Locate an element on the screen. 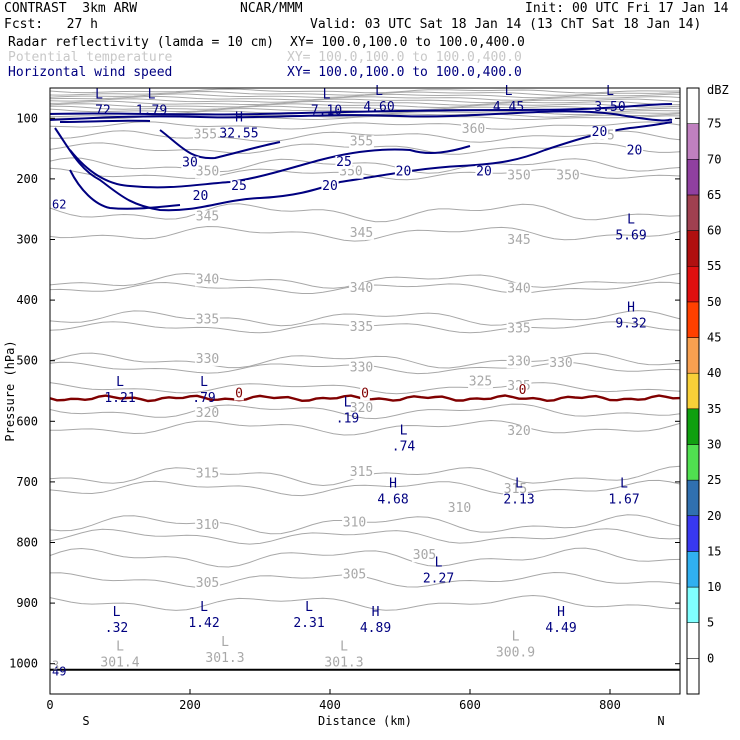  theta-label: 350 is located at coordinates (518, 175).